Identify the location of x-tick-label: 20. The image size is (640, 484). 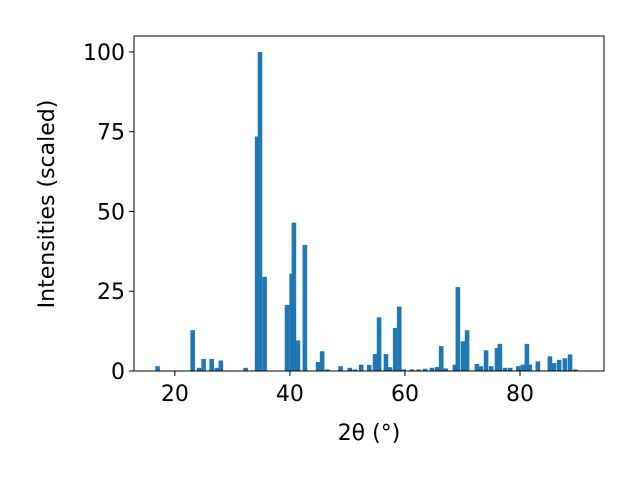
(175, 394).